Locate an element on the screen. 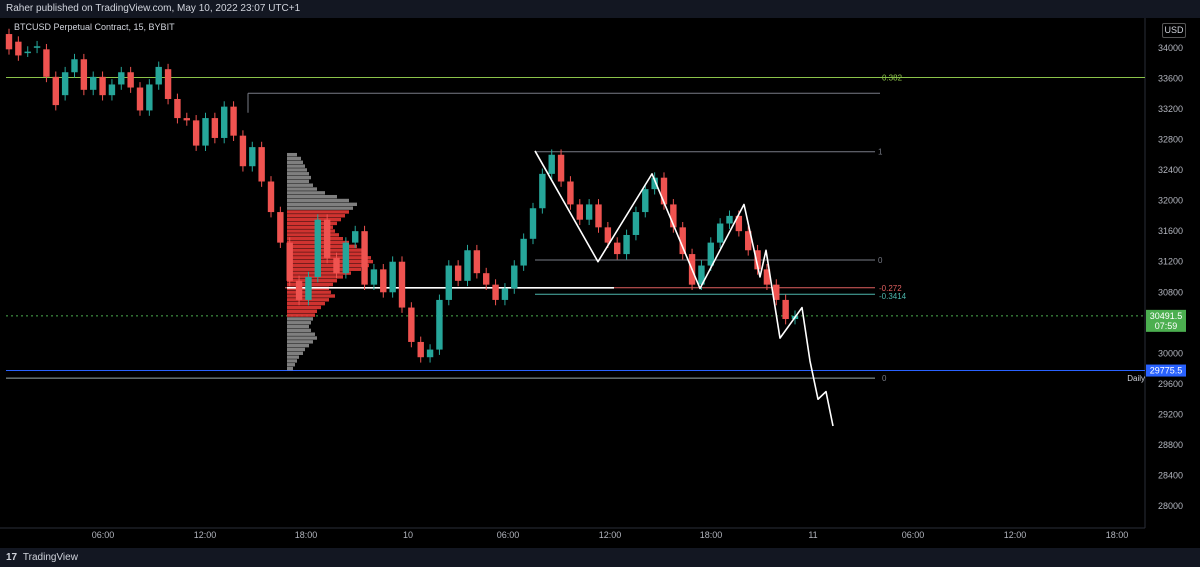 This screenshot has height=567, width=1200. blue-line-price-tag-bg is located at coordinates (1166, 370).